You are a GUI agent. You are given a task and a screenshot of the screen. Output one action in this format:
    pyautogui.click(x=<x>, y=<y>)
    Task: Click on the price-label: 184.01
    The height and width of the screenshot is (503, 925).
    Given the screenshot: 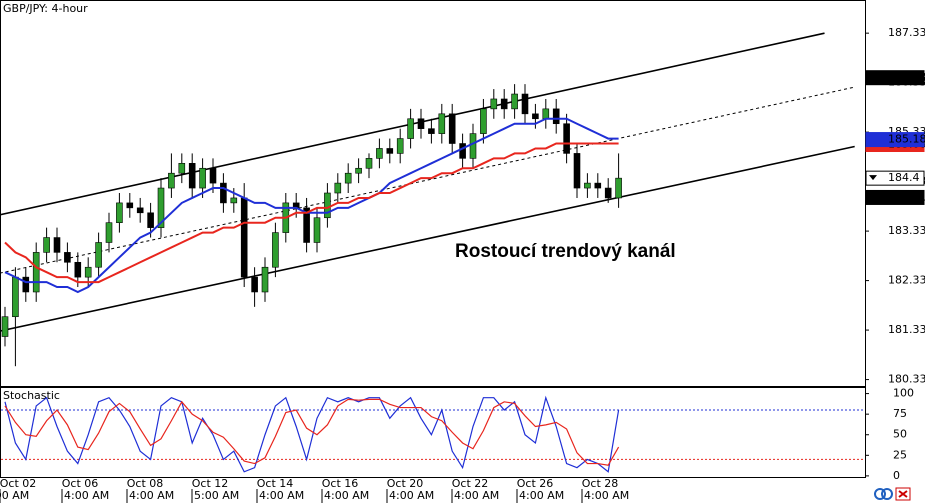 What is the action you would take?
    pyautogui.click(x=906, y=196)
    